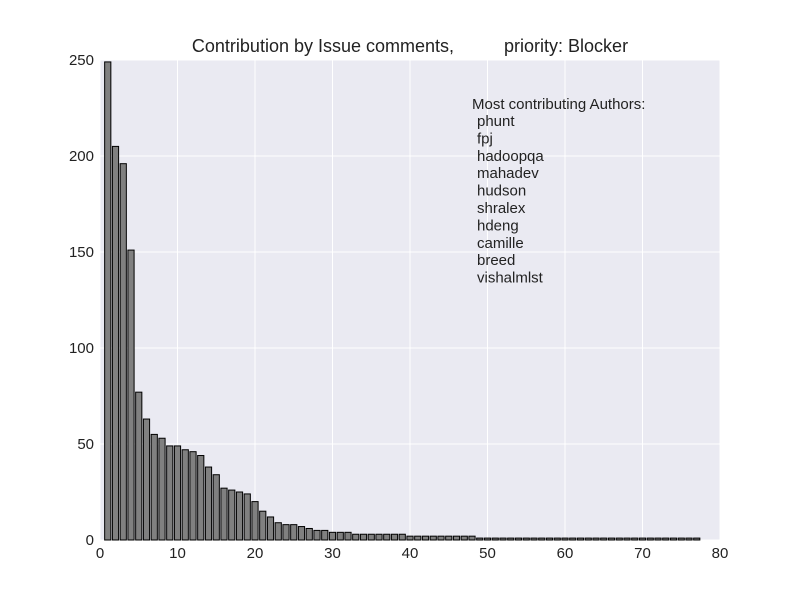  Describe the element at coordinates (485, 138) in the screenshot. I see `author-name: fpj` at that location.